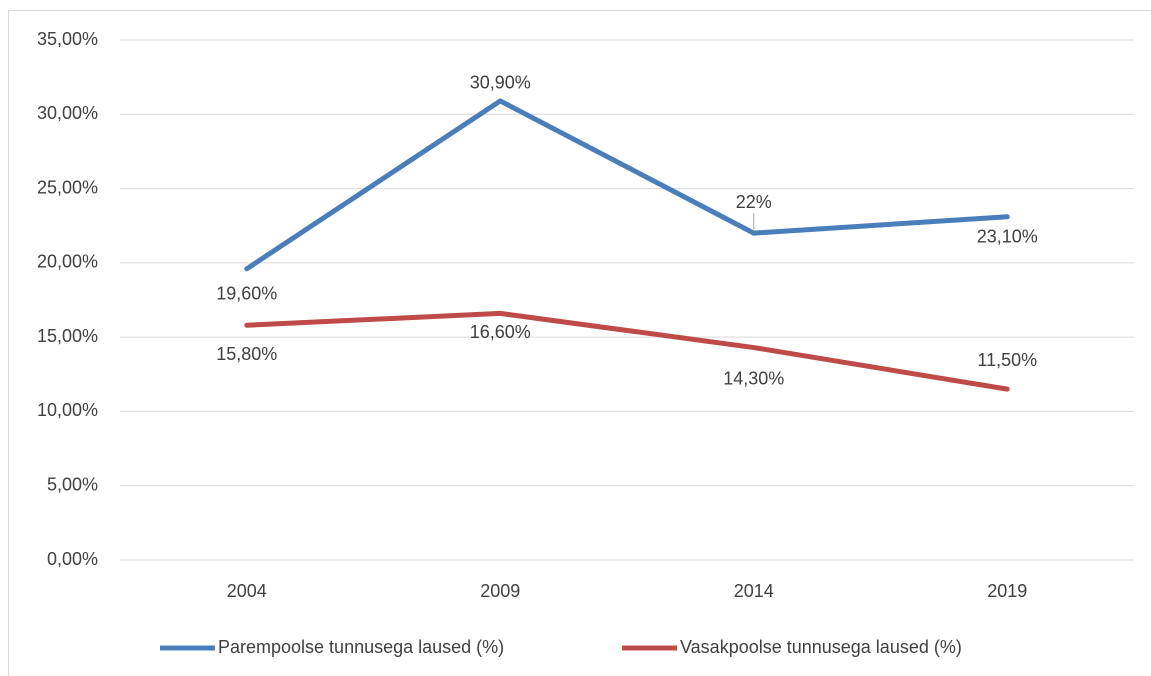 The width and height of the screenshot is (1151, 676). Describe the element at coordinates (67, 39) in the screenshot. I see `y-tick-label: 35,00%` at that location.